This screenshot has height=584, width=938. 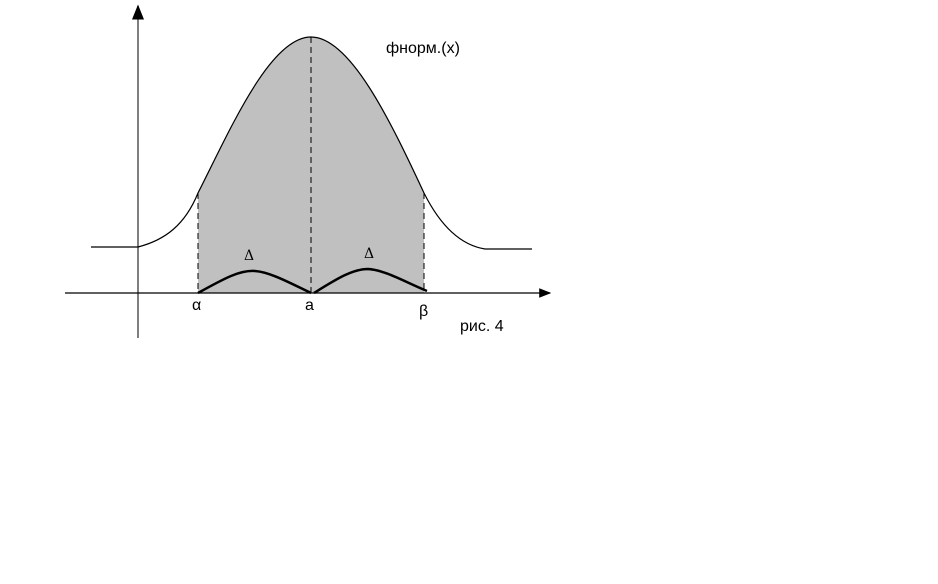 What do you see at coordinates (196, 305) in the screenshot?
I see `alpha-label: α` at bounding box center [196, 305].